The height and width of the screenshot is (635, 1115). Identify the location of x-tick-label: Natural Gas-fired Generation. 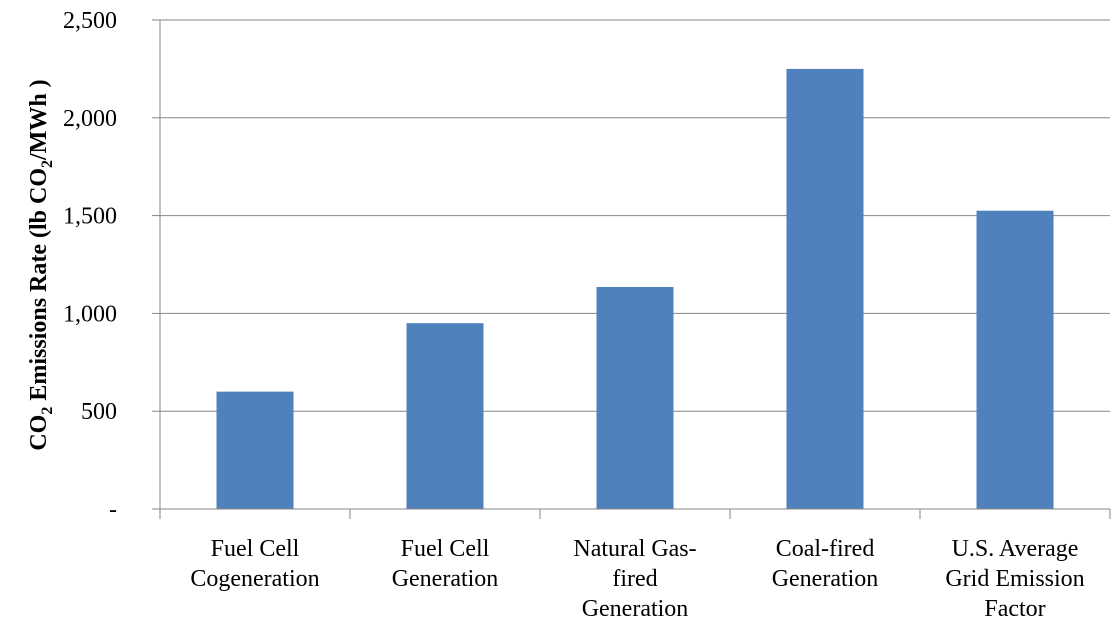
(634, 579).